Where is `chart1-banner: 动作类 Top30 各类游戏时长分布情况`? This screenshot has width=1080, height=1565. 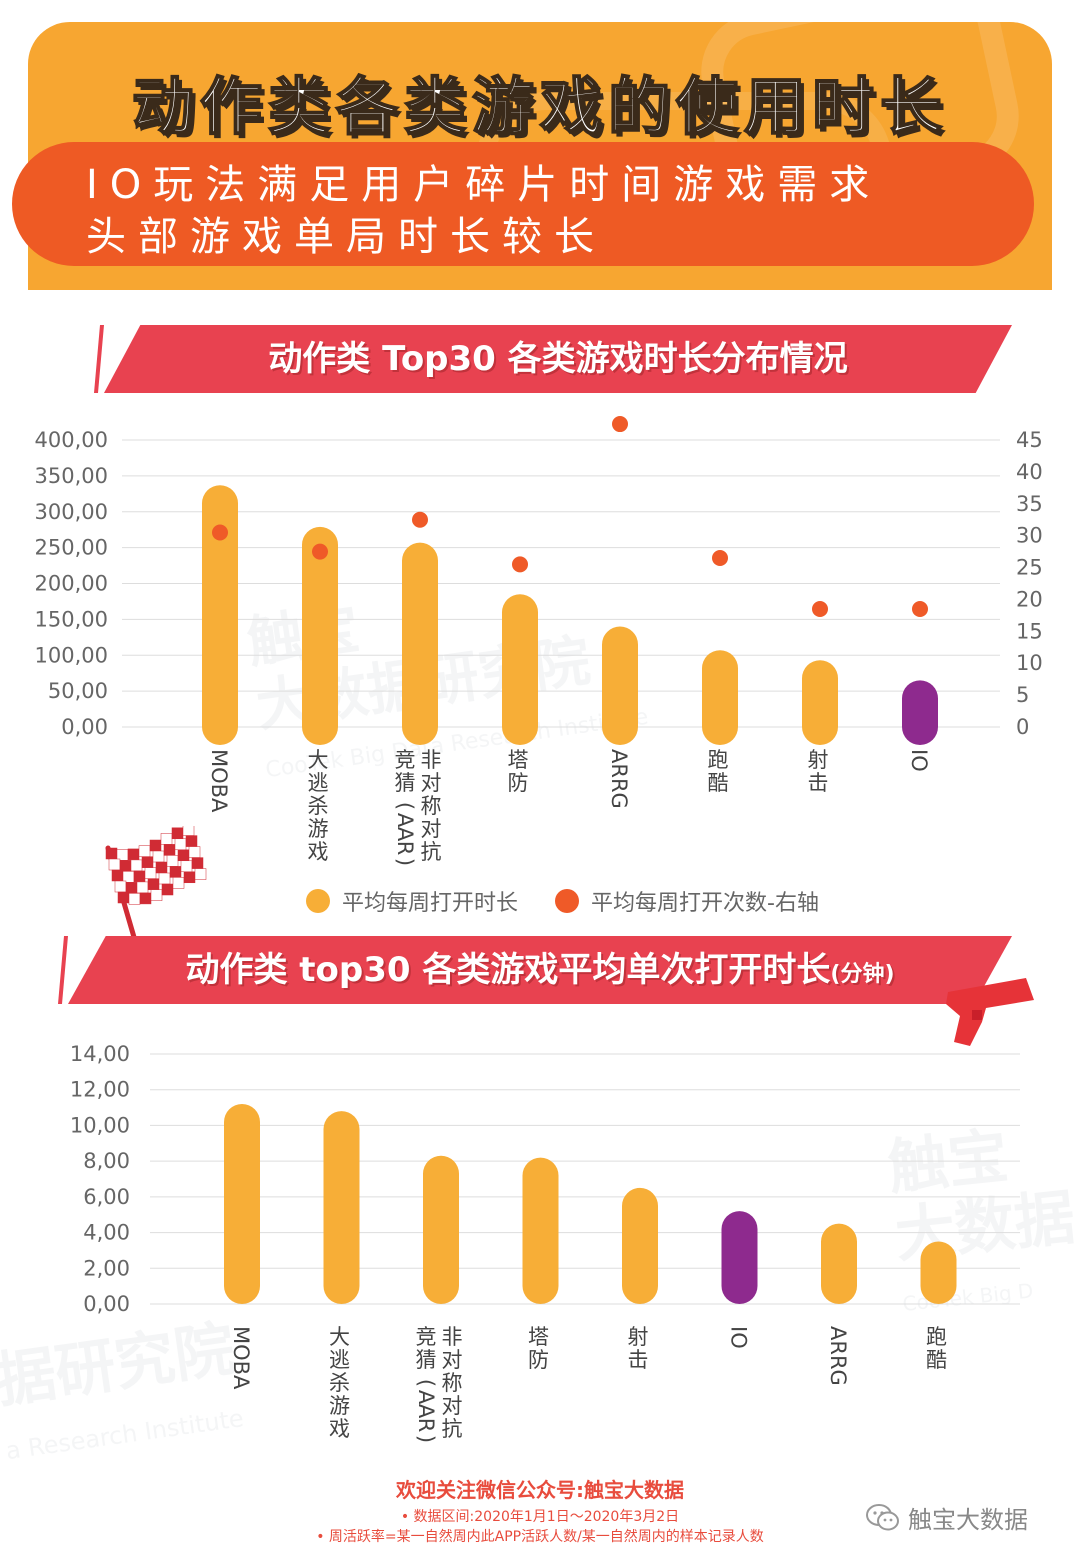 chart1-banner: 动作类 Top30 各类游戏时长分布情况 is located at coordinates (558, 359).